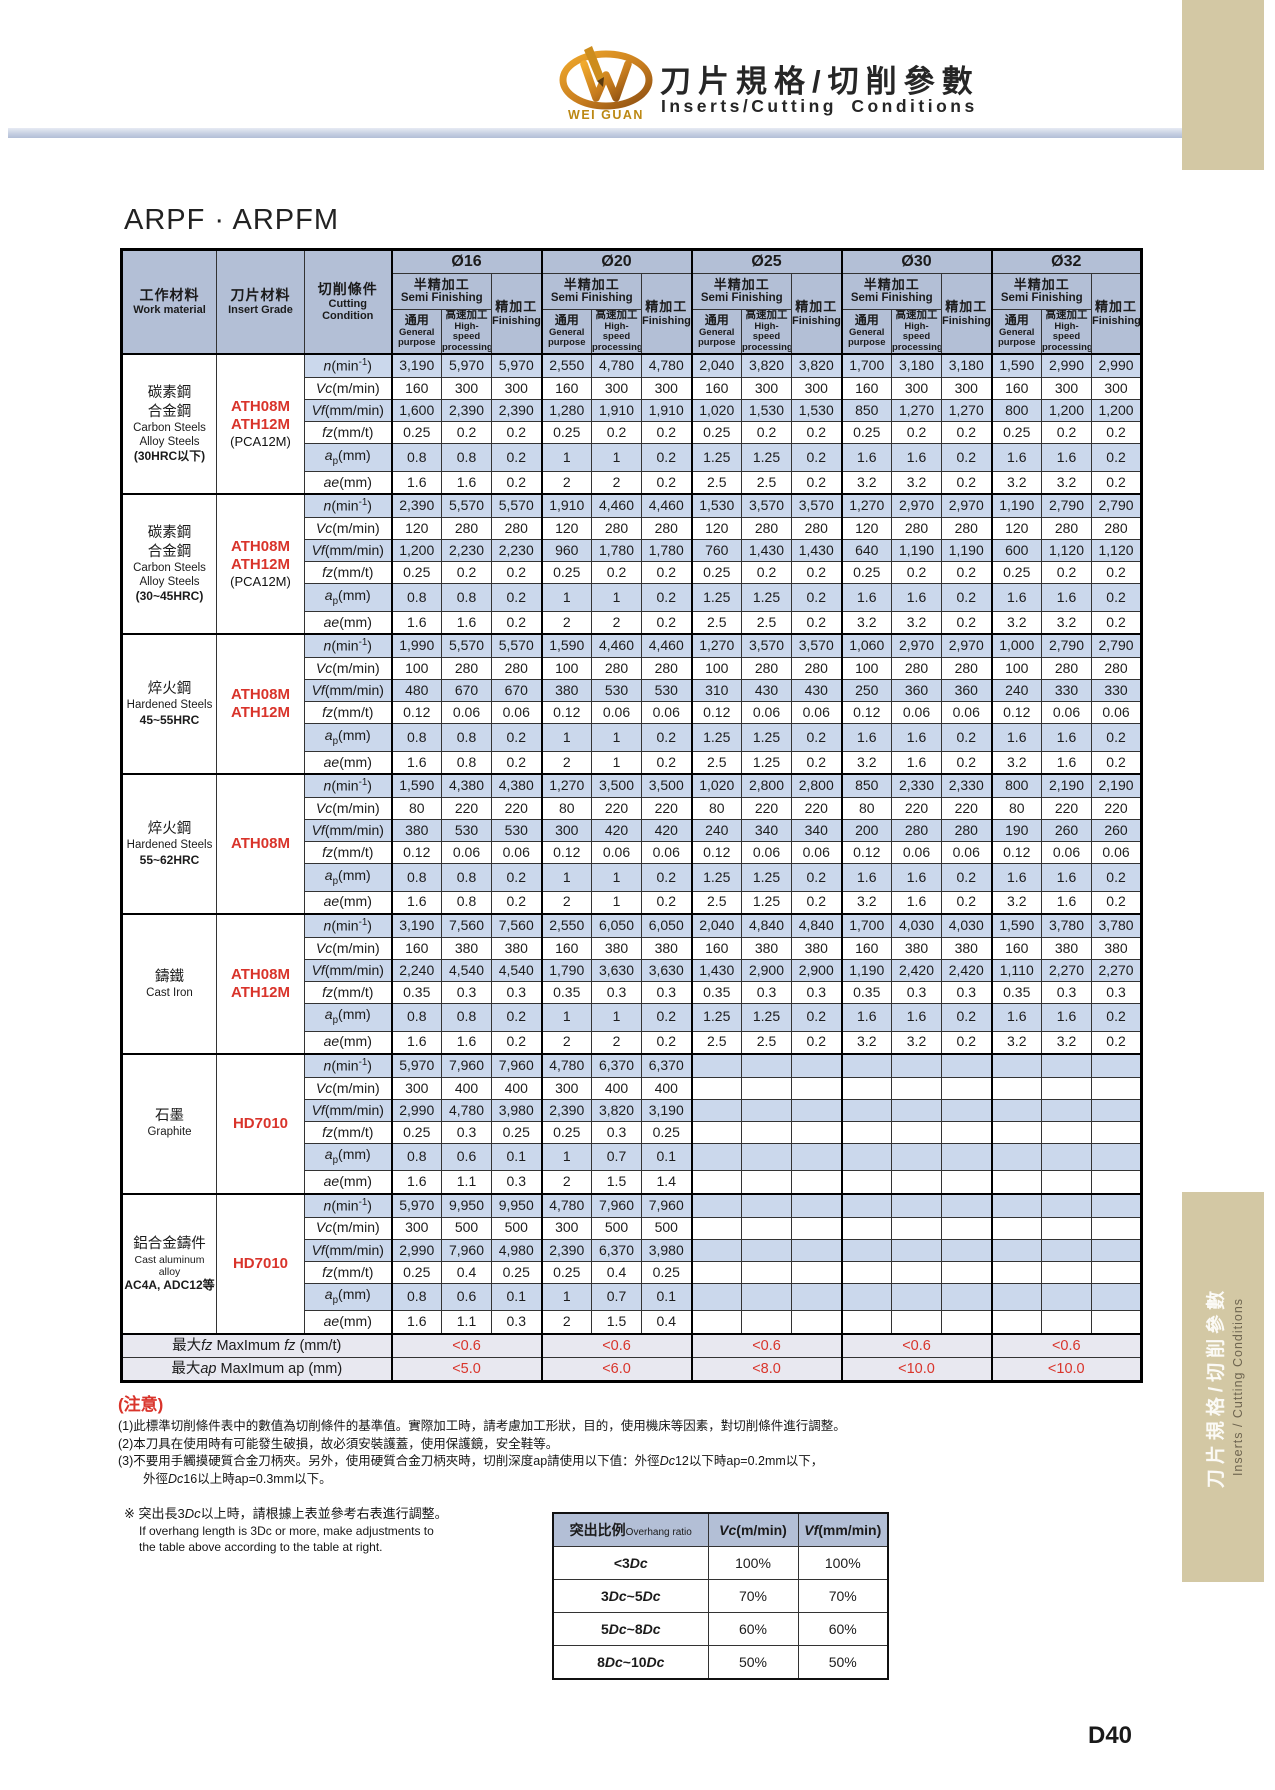  Describe the element at coordinates (1066, 646) in the screenshot. I see `value-cell: 2,790` at that location.